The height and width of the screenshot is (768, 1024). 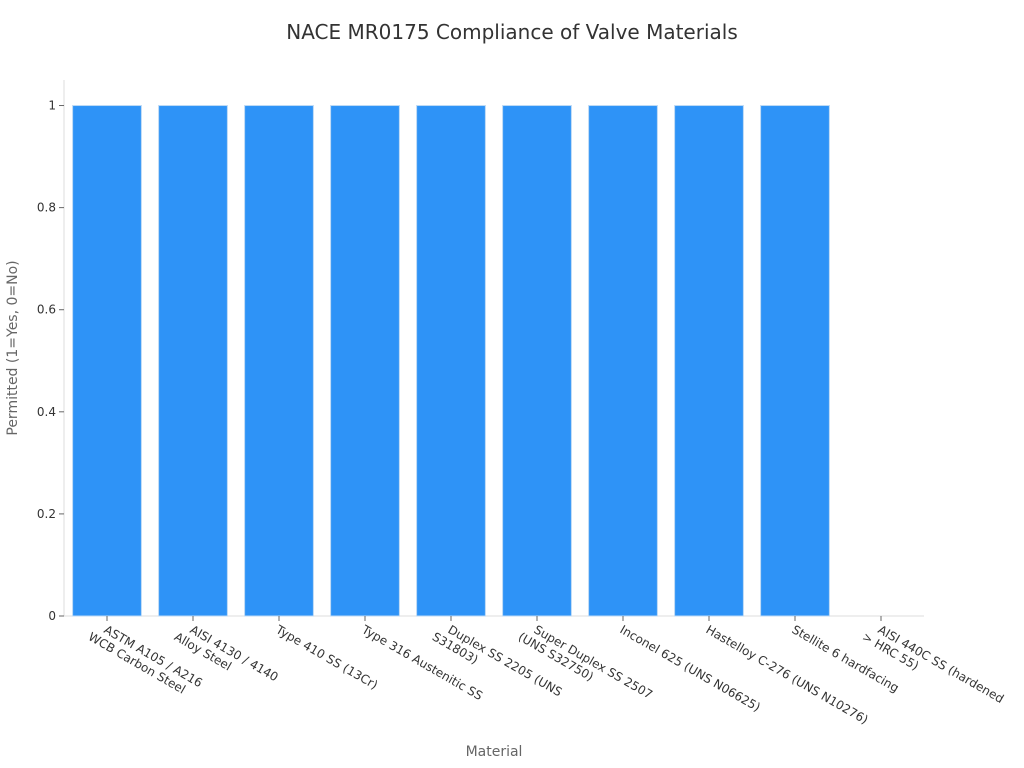 What do you see at coordinates (46, 514) in the screenshot?
I see `y-tick-label: 0.2` at bounding box center [46, 514].